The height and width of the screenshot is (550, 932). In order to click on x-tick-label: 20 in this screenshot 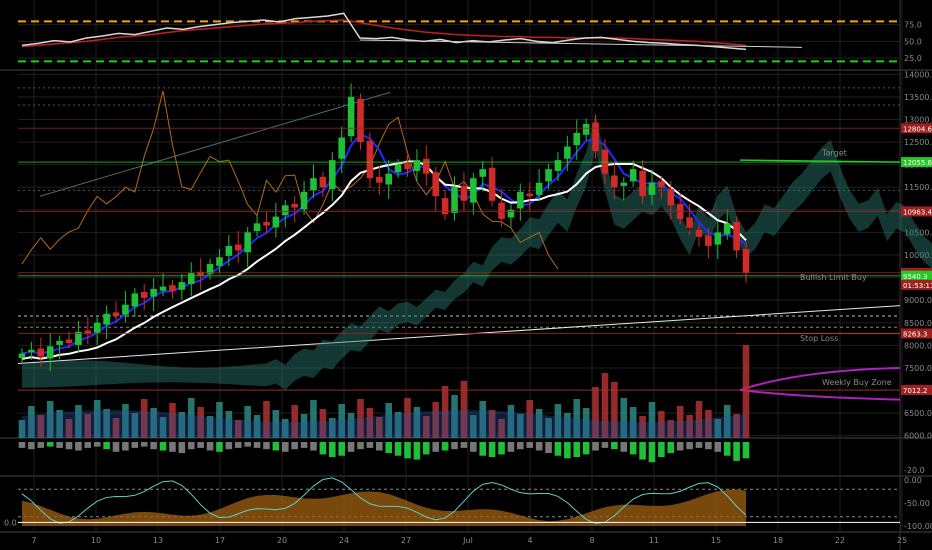, I will do `click(282, 540)`.